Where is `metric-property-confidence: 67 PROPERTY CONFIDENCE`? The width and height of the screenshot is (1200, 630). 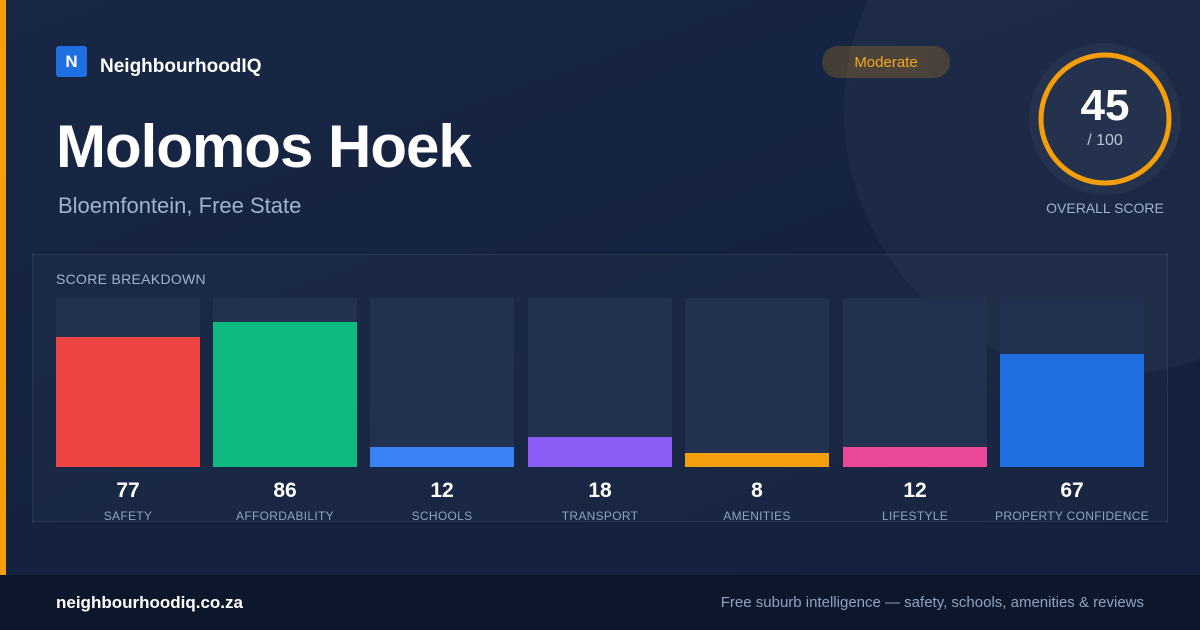 metric-property-confidence: 67 PROPERTY CONFIDENCE is located at coordinates (1072, 410).